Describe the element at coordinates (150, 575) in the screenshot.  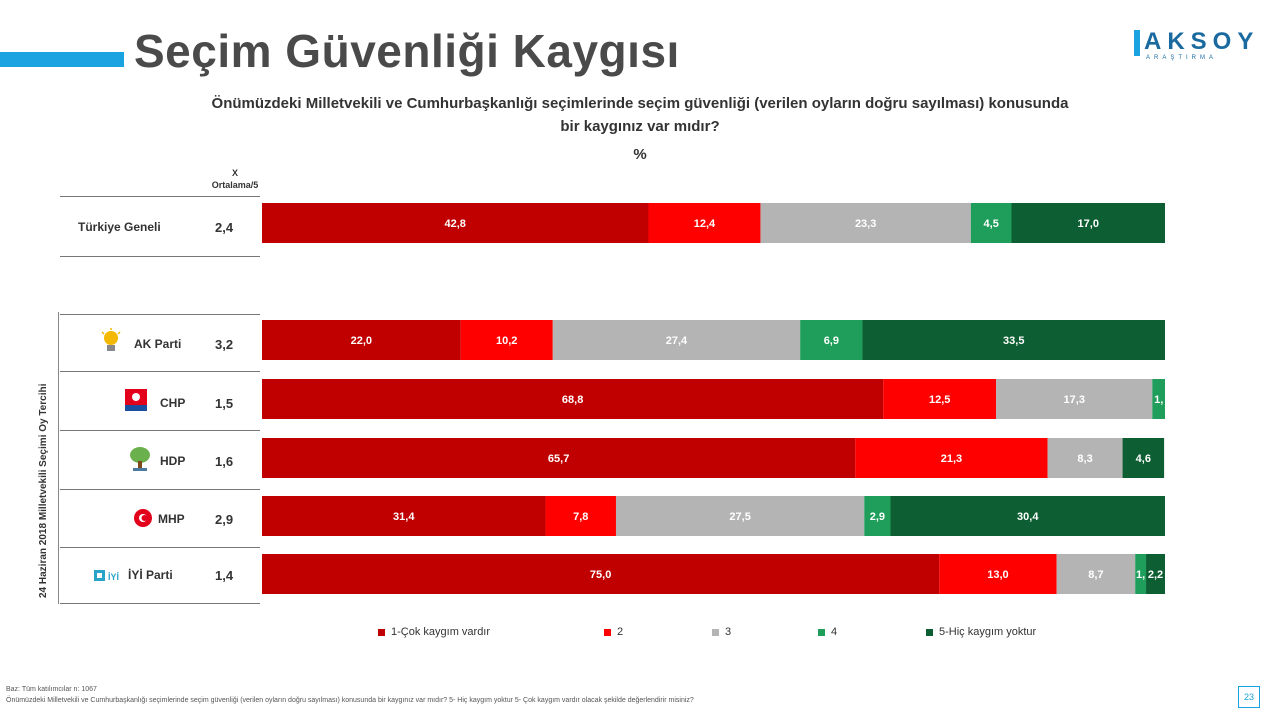
I see `row-label-iyi-parti: İYİ Parti` at that location.